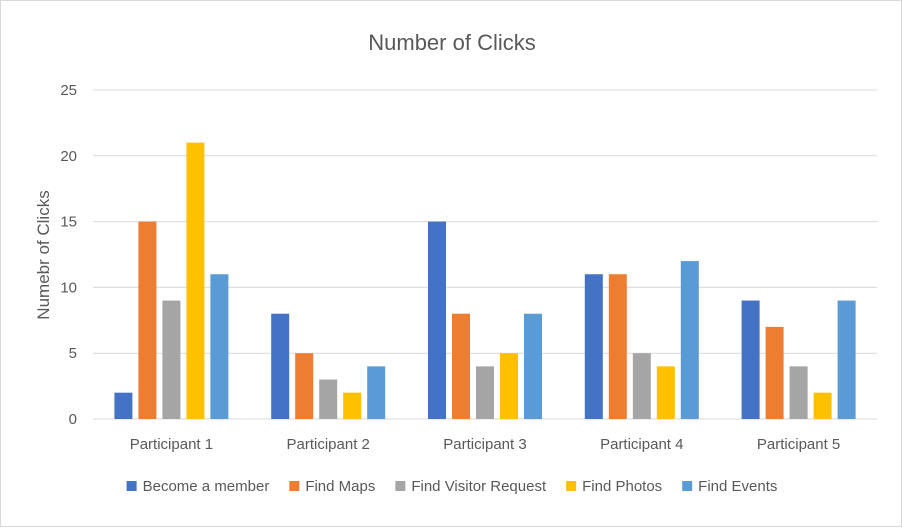 The image size is (902, 528). I want to click on y-tick-label: 25, so click(68, 90).